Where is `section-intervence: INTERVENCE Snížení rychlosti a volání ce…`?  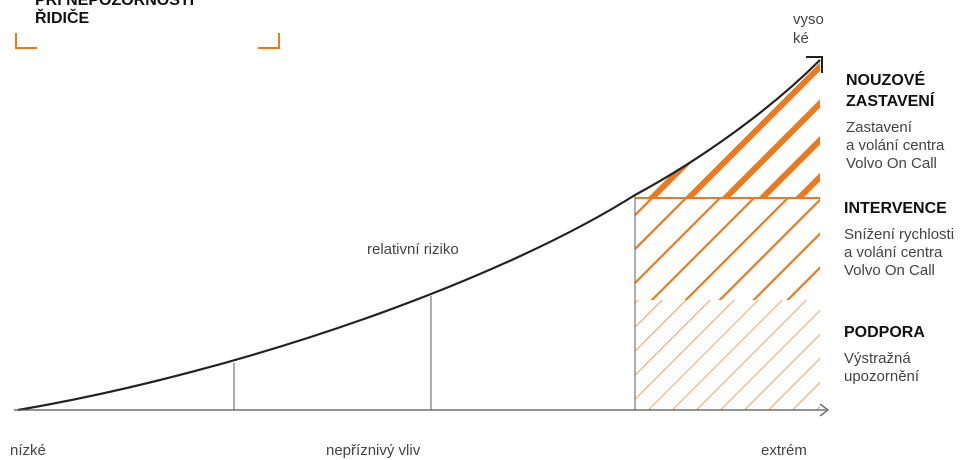
section-intervence: INTERVENCE Snížení rychlosti a volání ce… is located at coordinates (899, 239).